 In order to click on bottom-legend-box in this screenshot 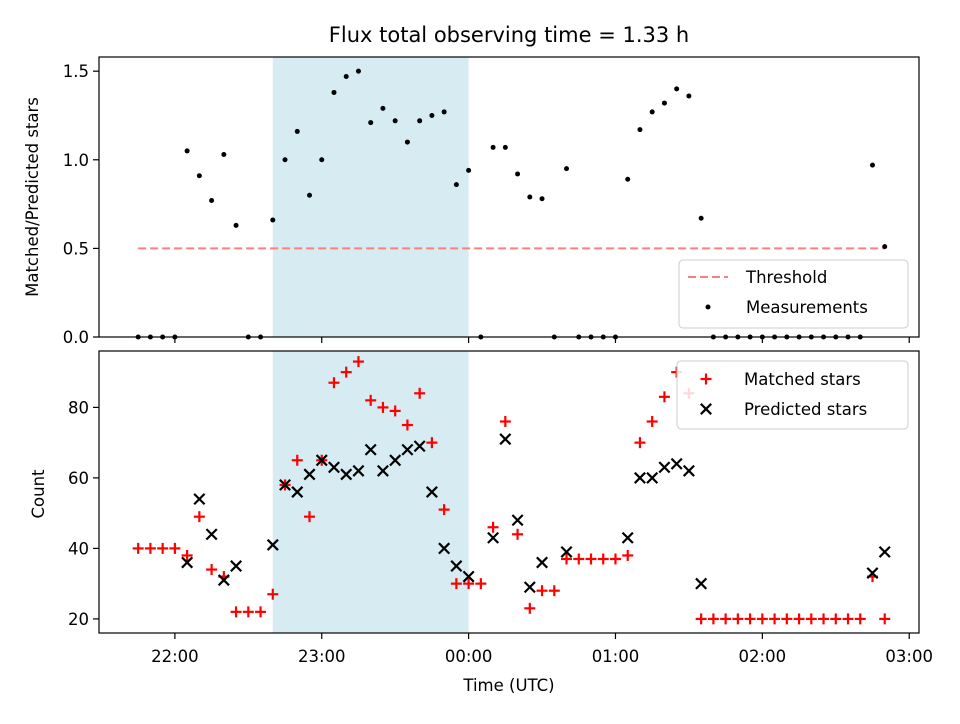, I will do `click(792, 395)`.